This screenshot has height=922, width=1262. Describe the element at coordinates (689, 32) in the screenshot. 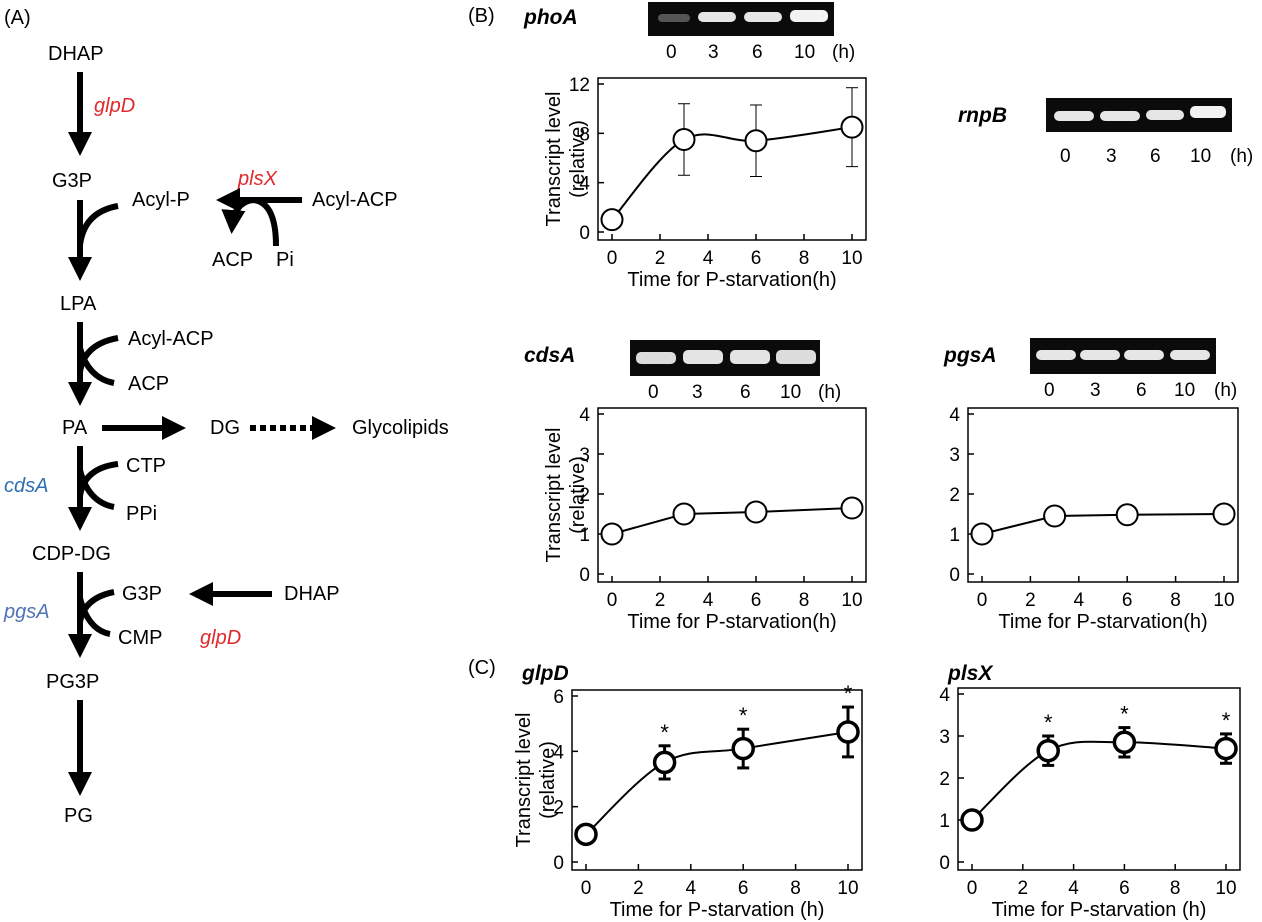

I see `gel-phoa: phoA 0 3 6 10 (h)` at that location.